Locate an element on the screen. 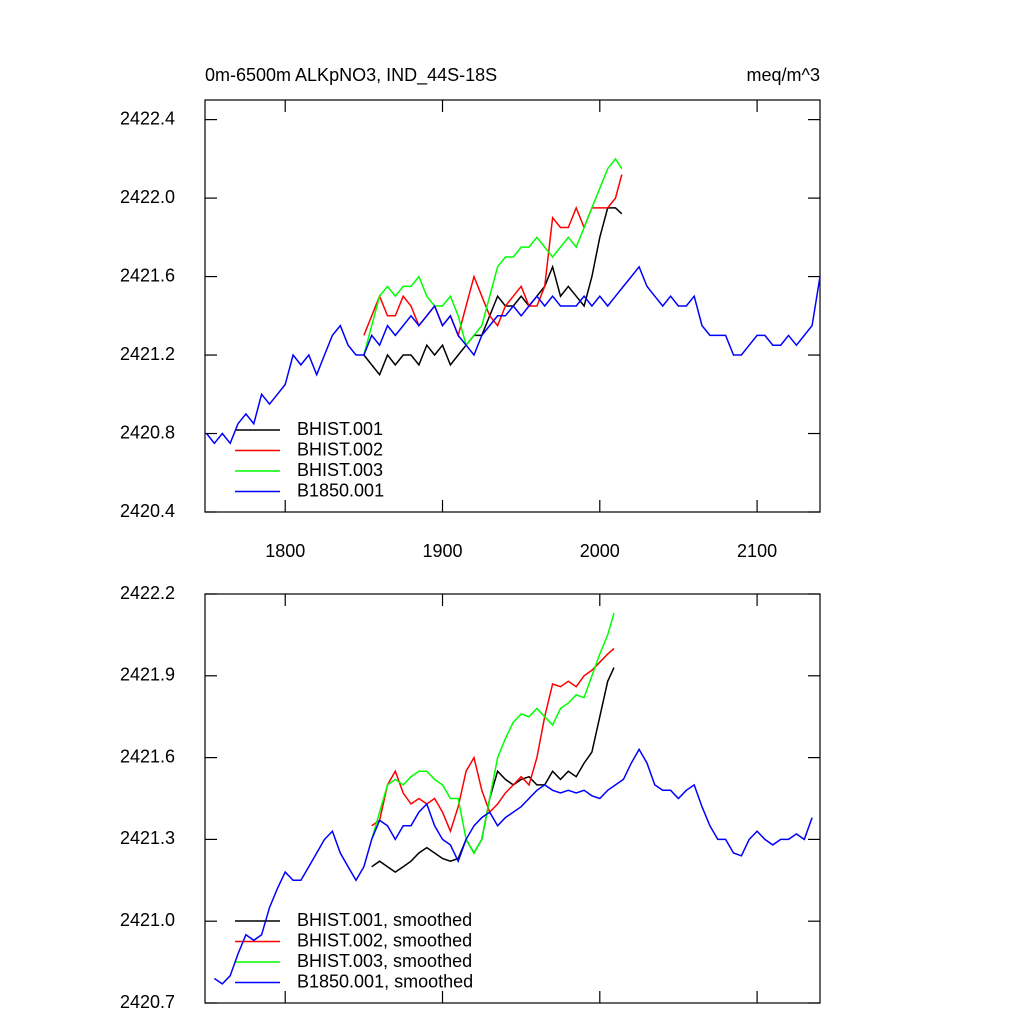 This screenshot has height=1024, width=1024. y-tick-label: 2421.3 is located at coordinates (147, 838).